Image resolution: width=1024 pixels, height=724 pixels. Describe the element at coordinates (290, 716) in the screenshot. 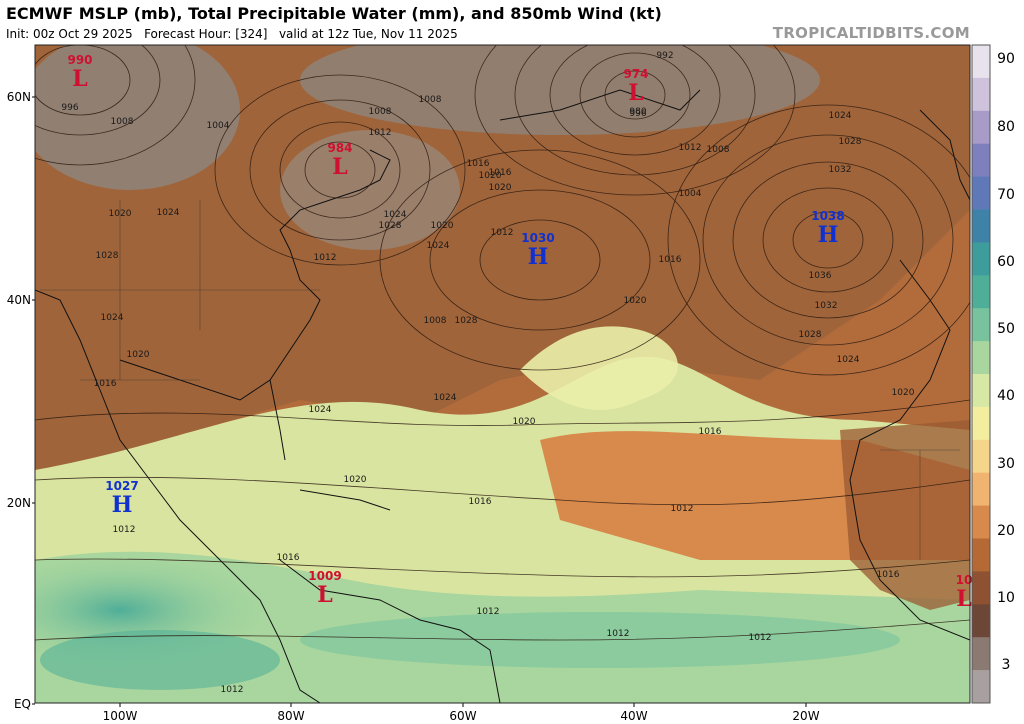

I see `lon-label-80w: 80W` at that location.